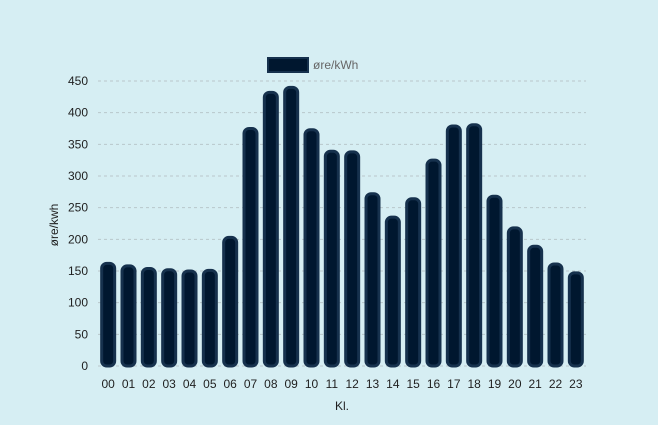 Image resolution: width=658 pixels, height=425 pixels. Describe the element at coordinates (352, 384) in the screenshot. I see `x-tick-label: 12` at that location.